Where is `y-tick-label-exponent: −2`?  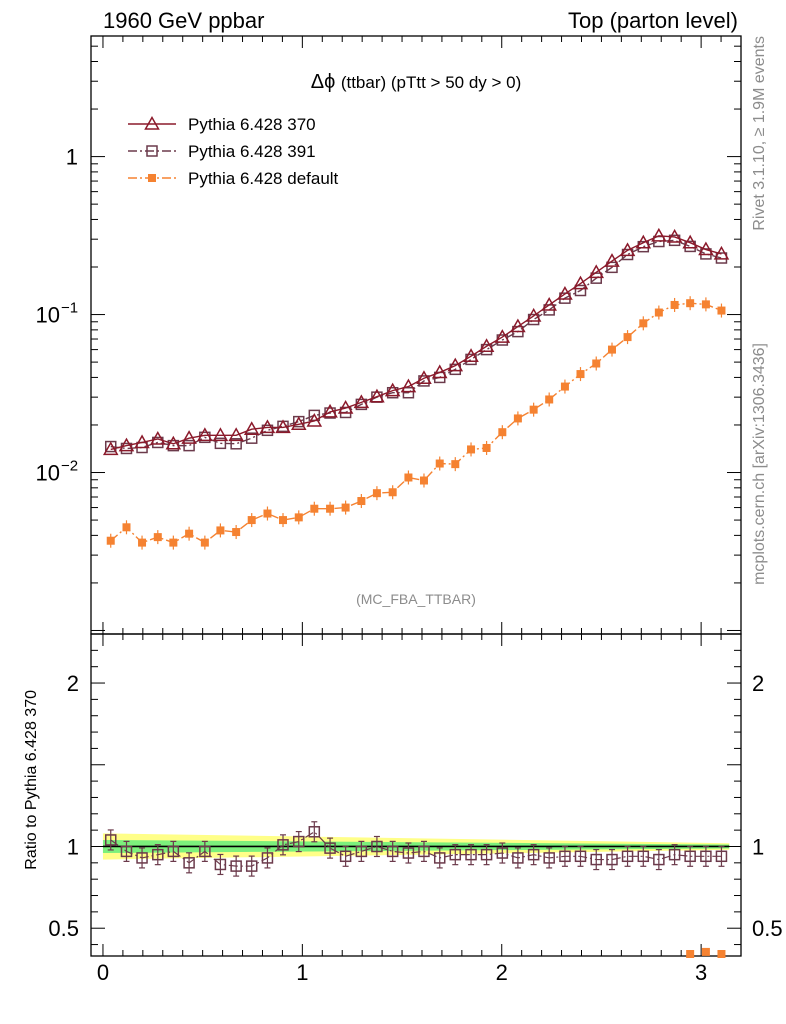 y-tick-label-exponent: −2 is located at coordinates (69, 466).